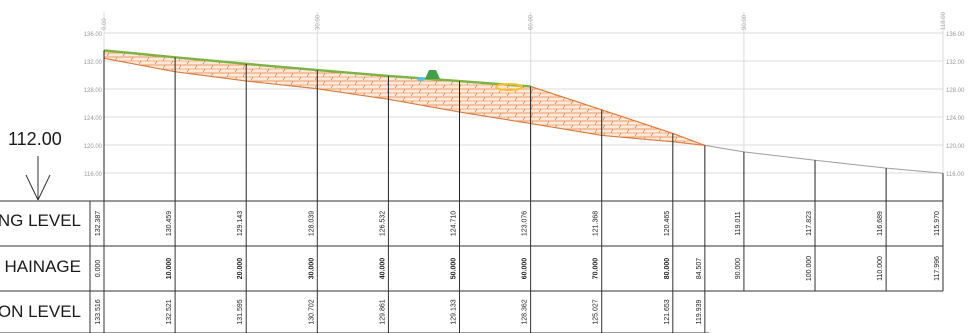 The image size is (973, 333). What do you see at coordinates (667, 223) in the screenshot?
I see `existing-level-value: 120.465` at bounding box center [667, 223].